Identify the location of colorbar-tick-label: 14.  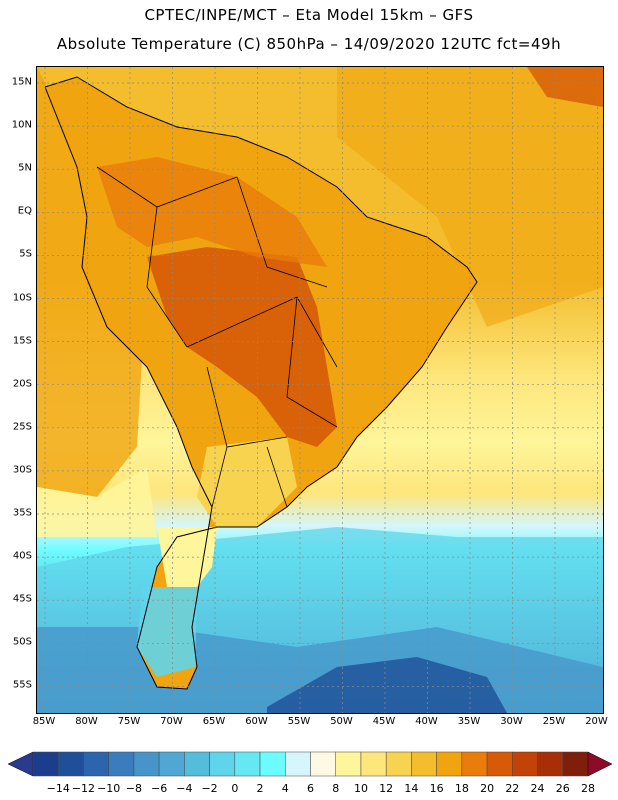
(411, 788).